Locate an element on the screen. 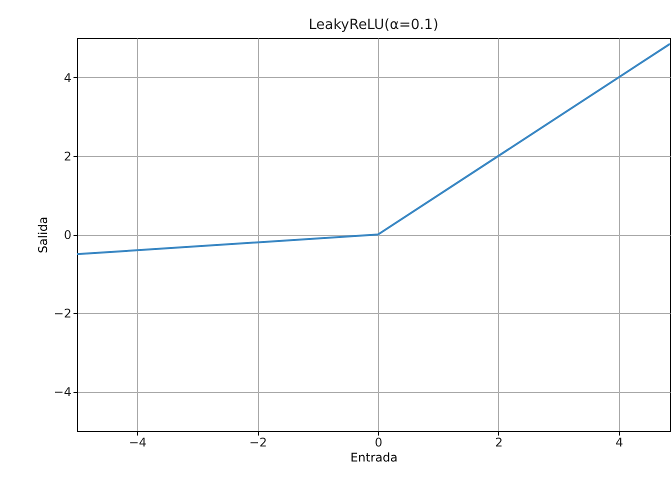 The image size is (671, 484). chart-title: LeakyReLU(α=0.1) is located at coordinates (373, 25).